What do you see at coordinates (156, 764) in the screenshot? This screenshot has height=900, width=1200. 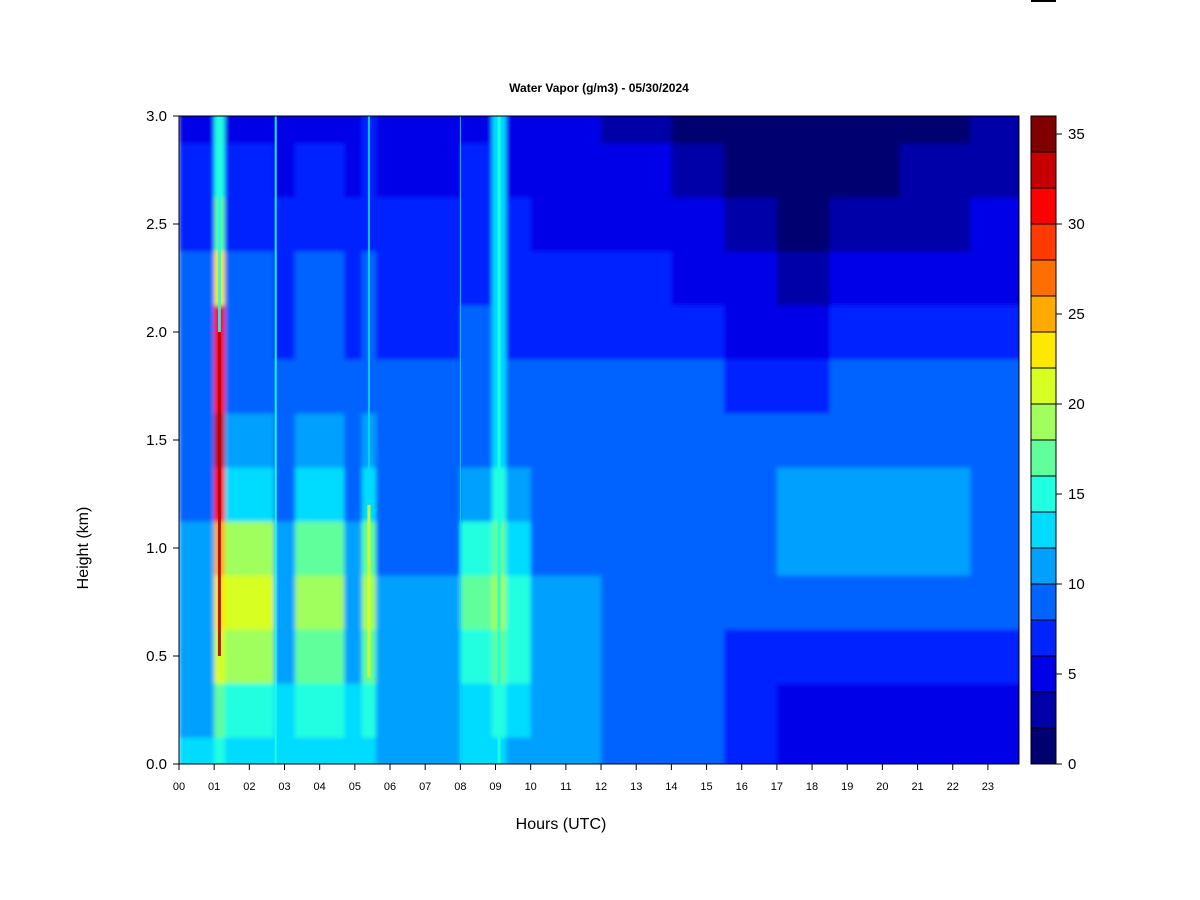 I see `y-tick-label: 0.0` at bounding box center [156, 764].